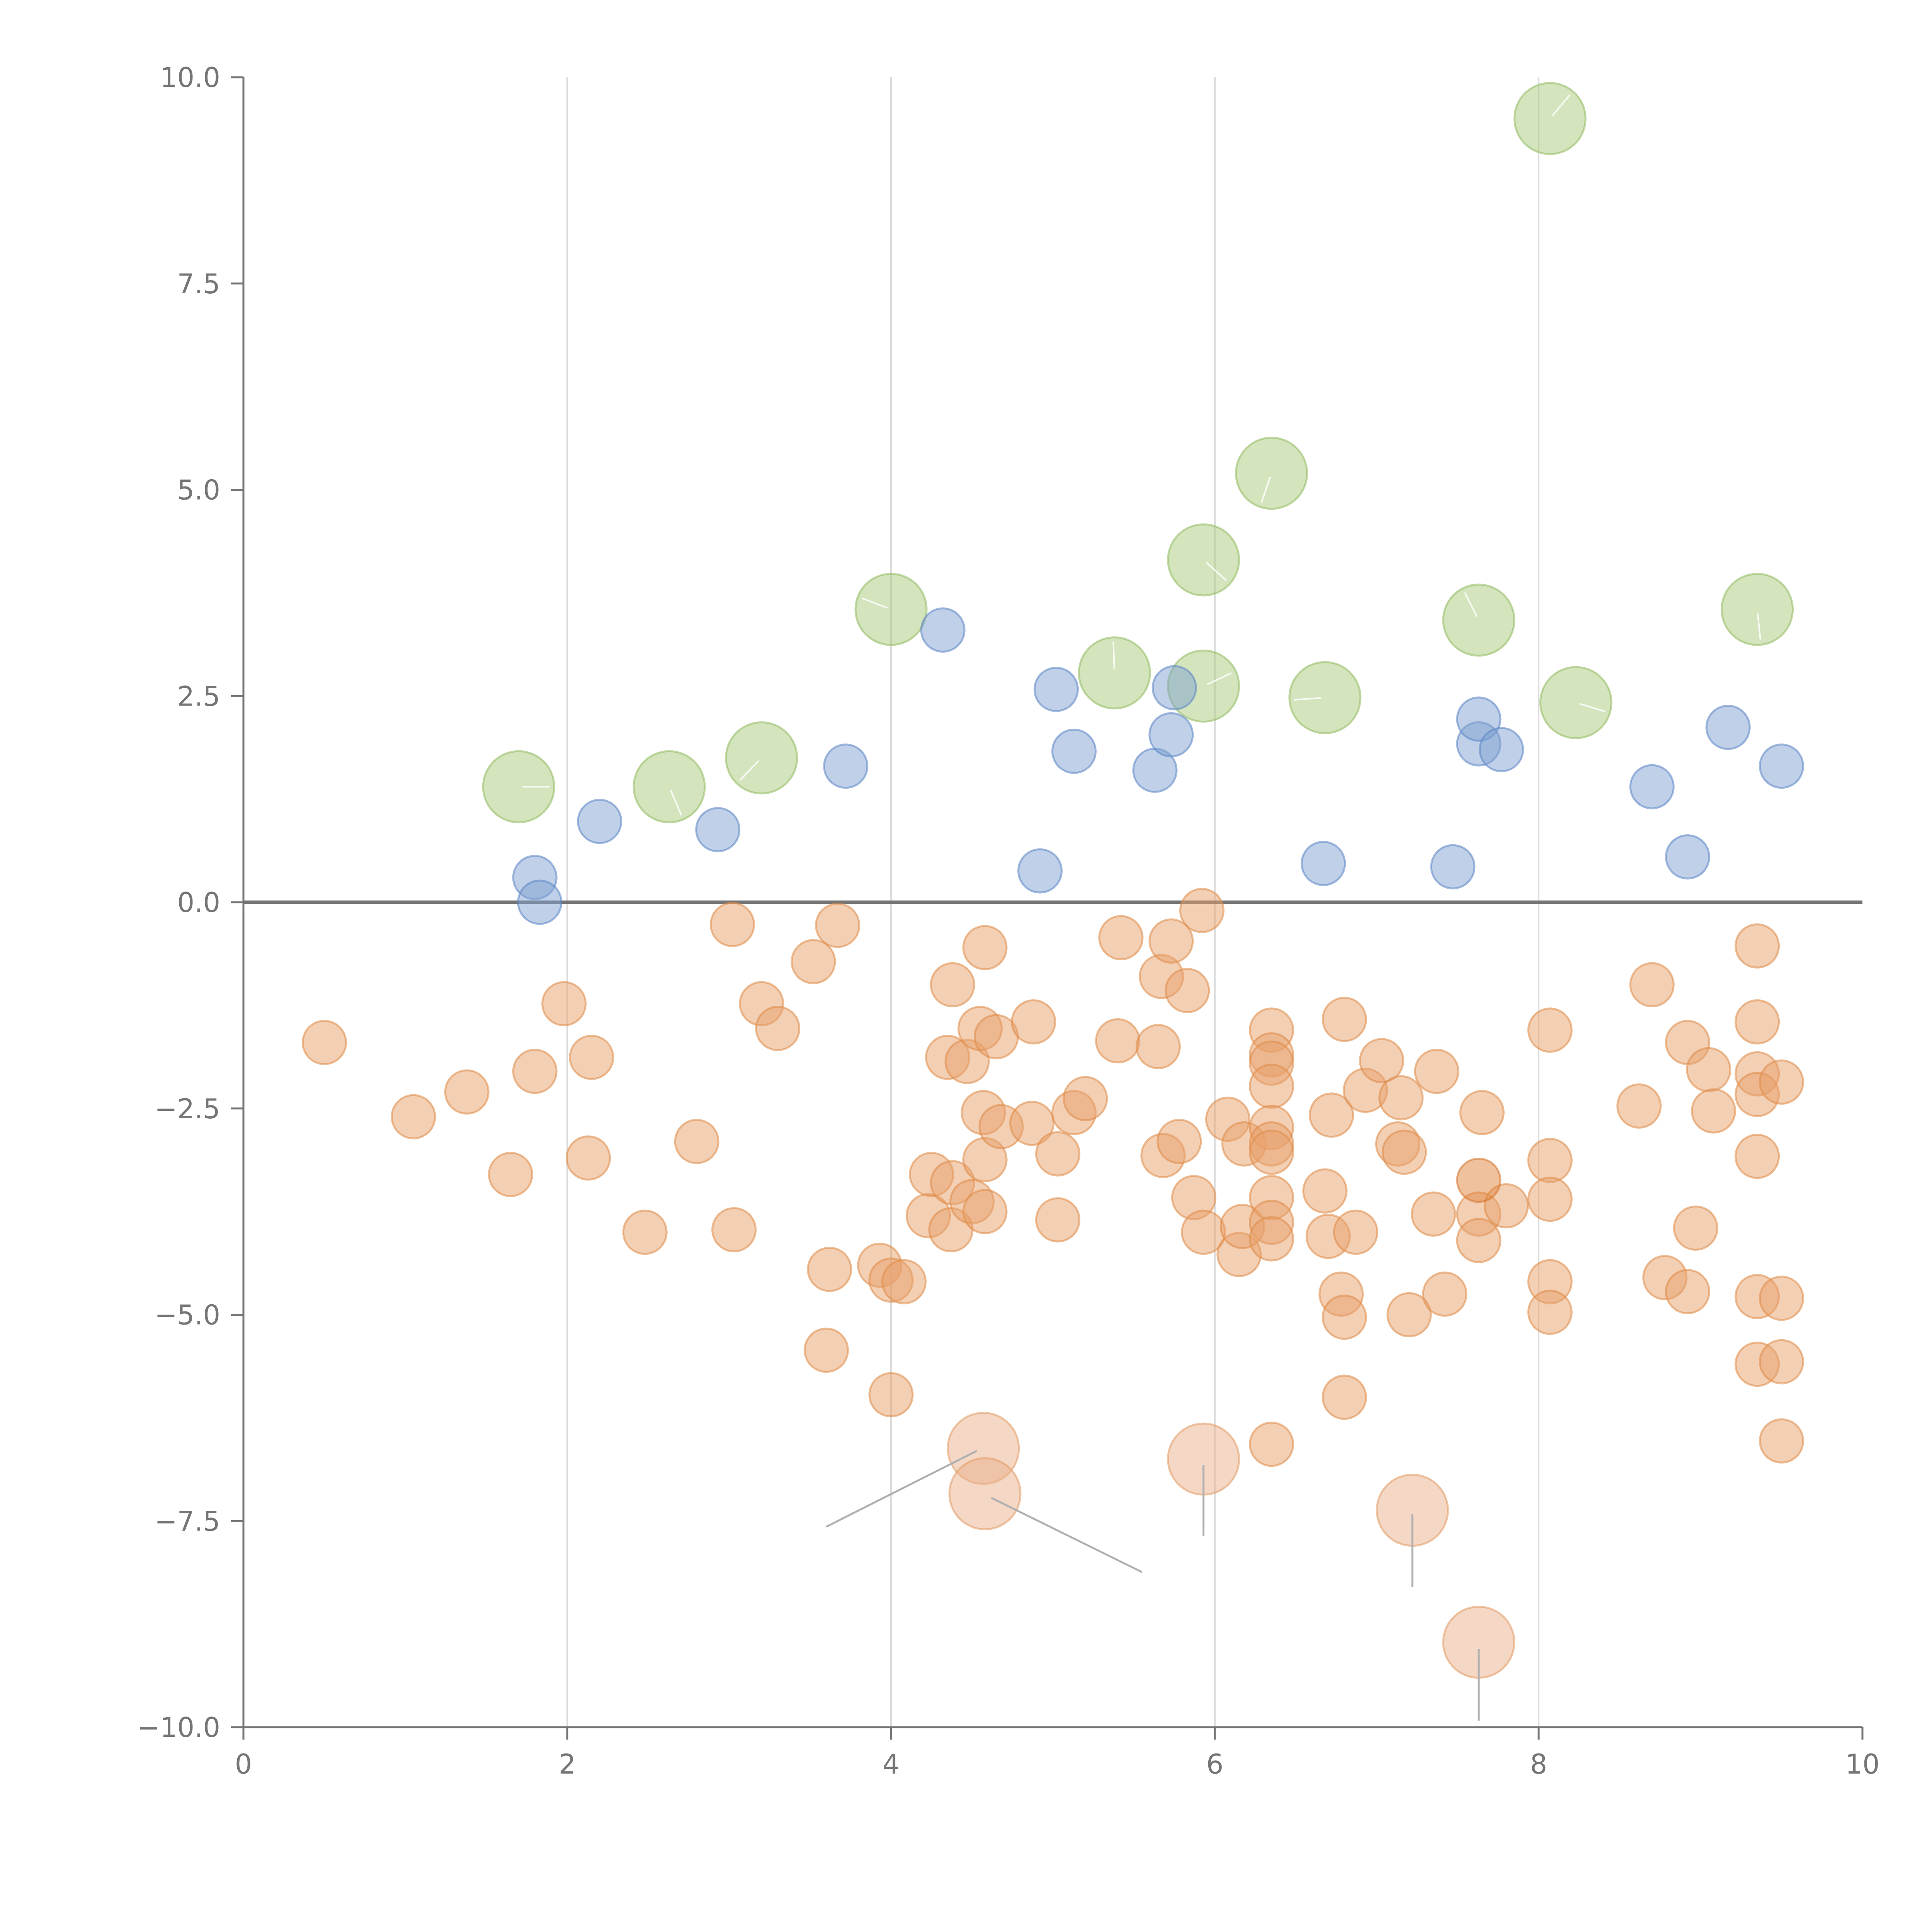 The image size is (1932, 1932). What do you see at coordinates (1479, 1180) in the screenshot?
I see `point-orange-highlight` at bounding box center [1479, 1180].